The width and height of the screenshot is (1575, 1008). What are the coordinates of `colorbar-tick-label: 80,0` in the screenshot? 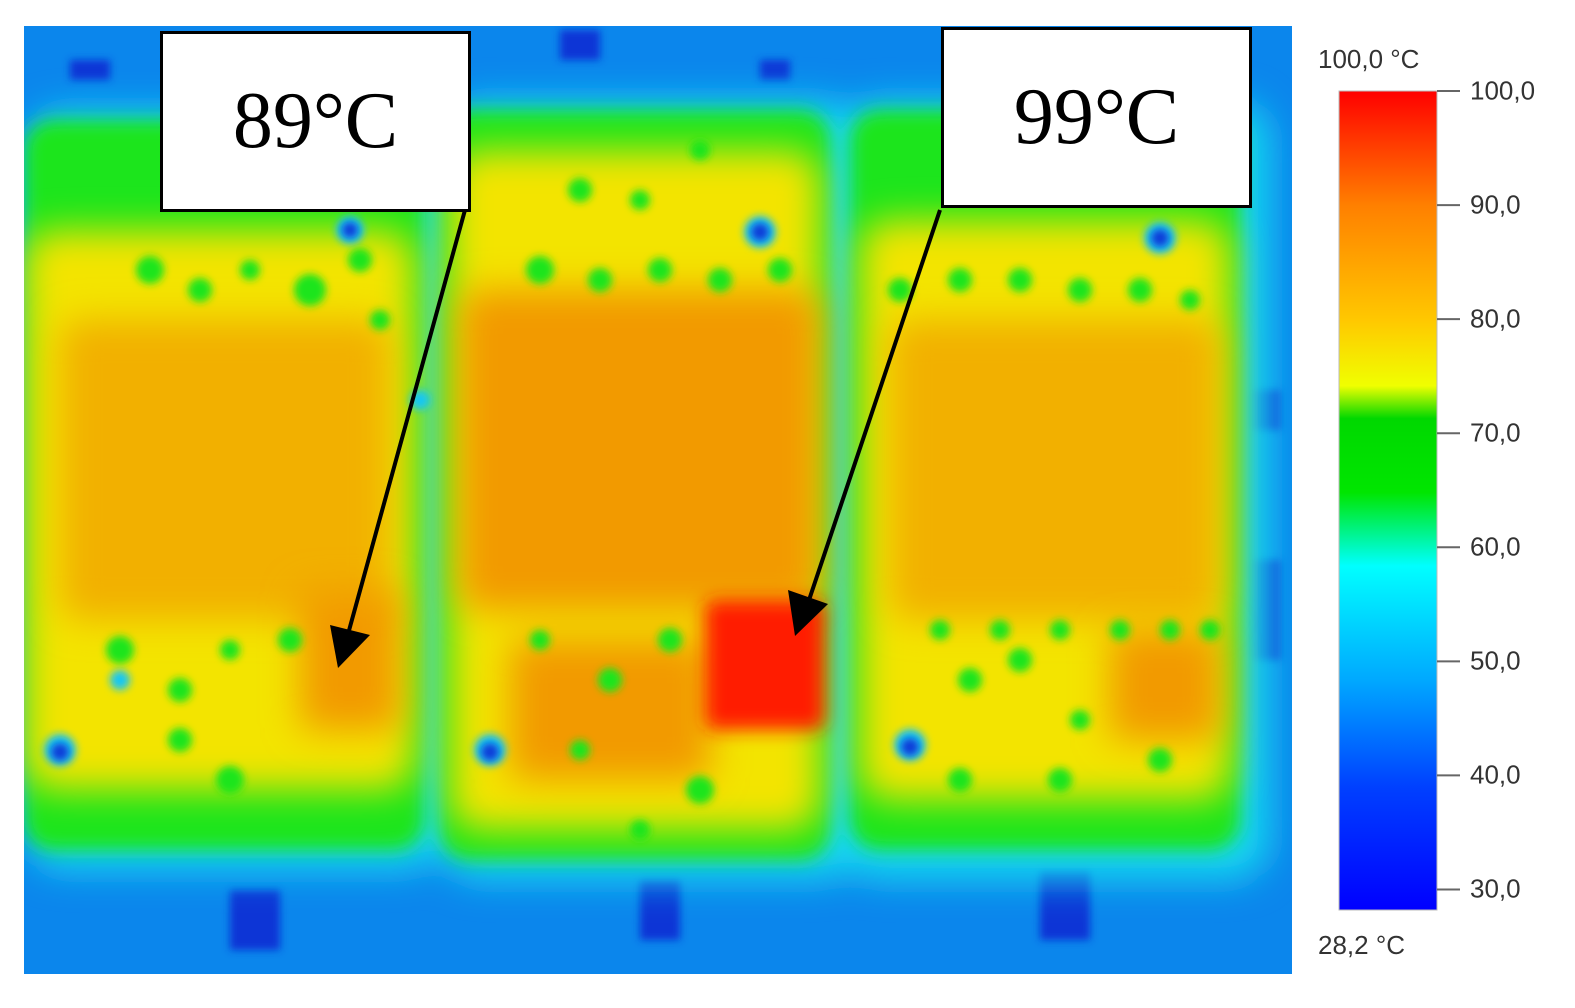 It's located at (1495, 318).